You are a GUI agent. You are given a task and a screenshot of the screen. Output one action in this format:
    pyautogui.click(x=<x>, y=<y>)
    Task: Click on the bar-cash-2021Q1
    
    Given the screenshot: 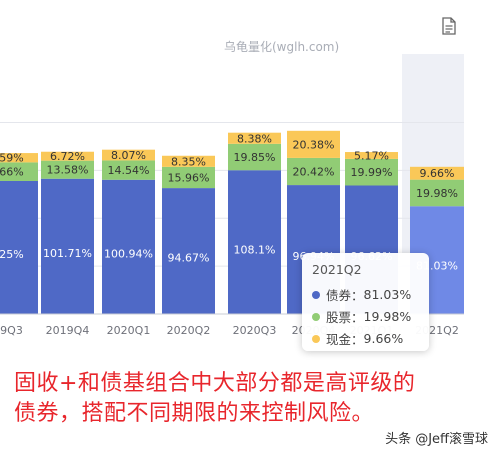 What is the action you would take?
    pyautogui.click(x=371, y=155)
    